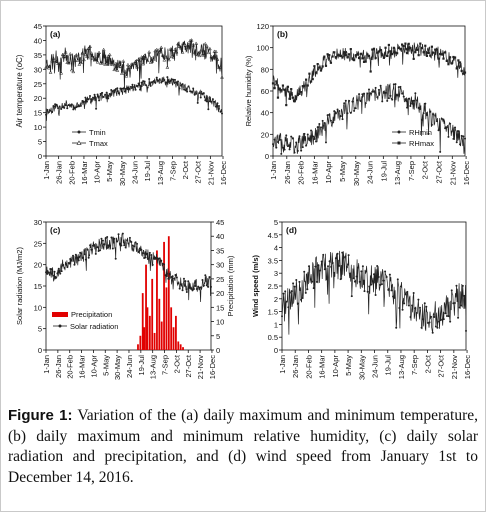 The width and height of the screenshot is (487, 513). Describe the element at coordinates (273, 312) in the screenshot. I see `y-tick-label: 1.5` at that location.